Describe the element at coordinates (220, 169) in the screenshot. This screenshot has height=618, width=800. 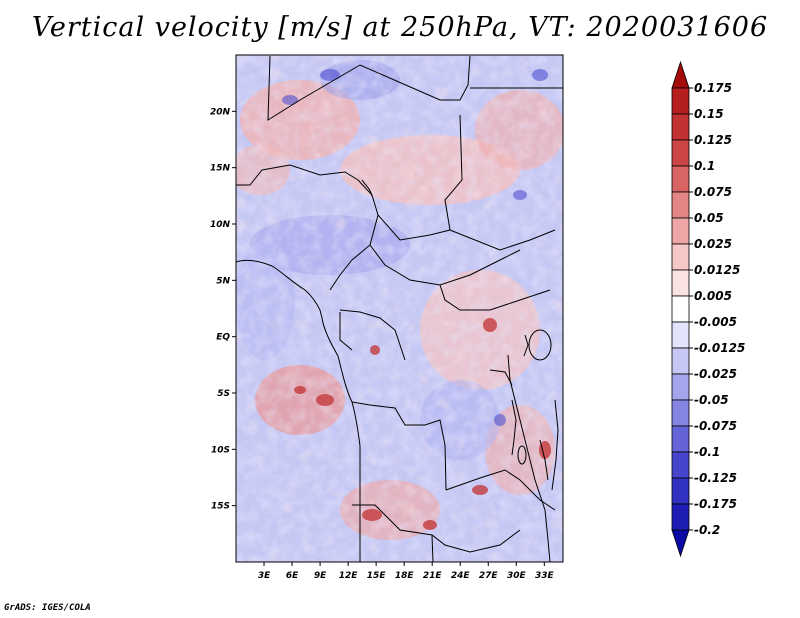
I see `lat-tick-label: 15N` at that location.